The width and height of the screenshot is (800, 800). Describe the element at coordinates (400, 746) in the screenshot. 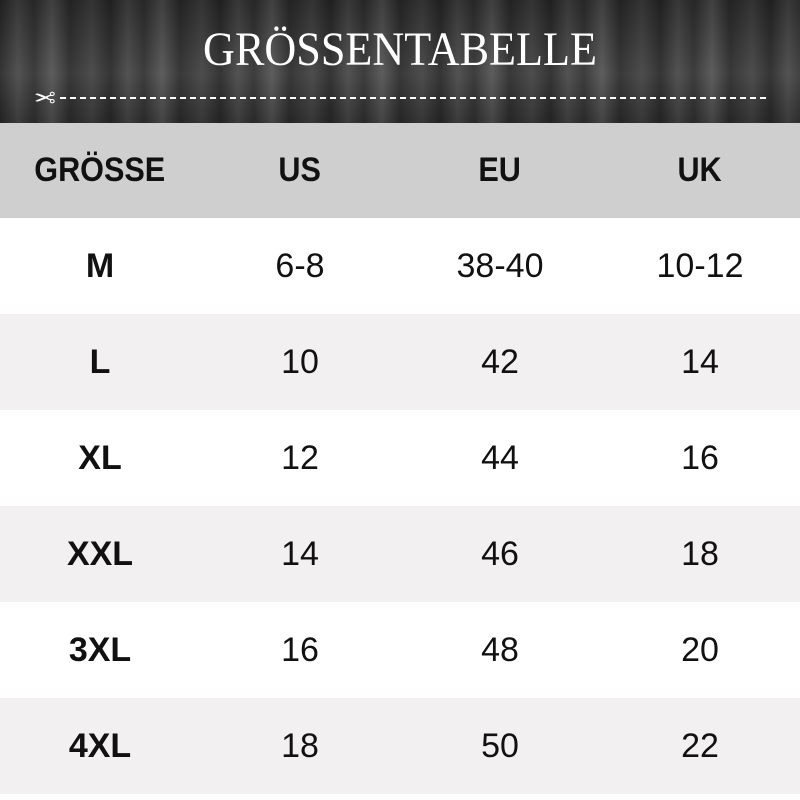

I see `table-row: 4XL 18 50 22` at that location.